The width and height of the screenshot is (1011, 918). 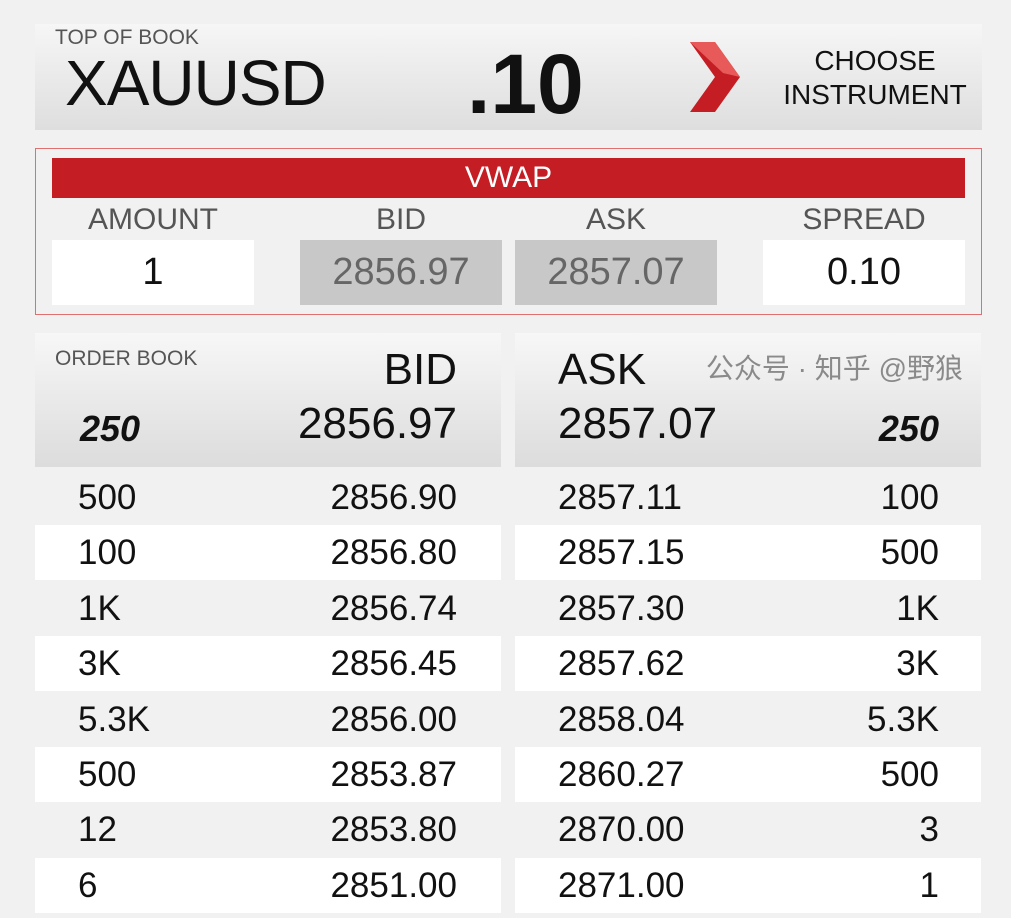 I want to click on bid-size: 100, so click(x=107, y=553).